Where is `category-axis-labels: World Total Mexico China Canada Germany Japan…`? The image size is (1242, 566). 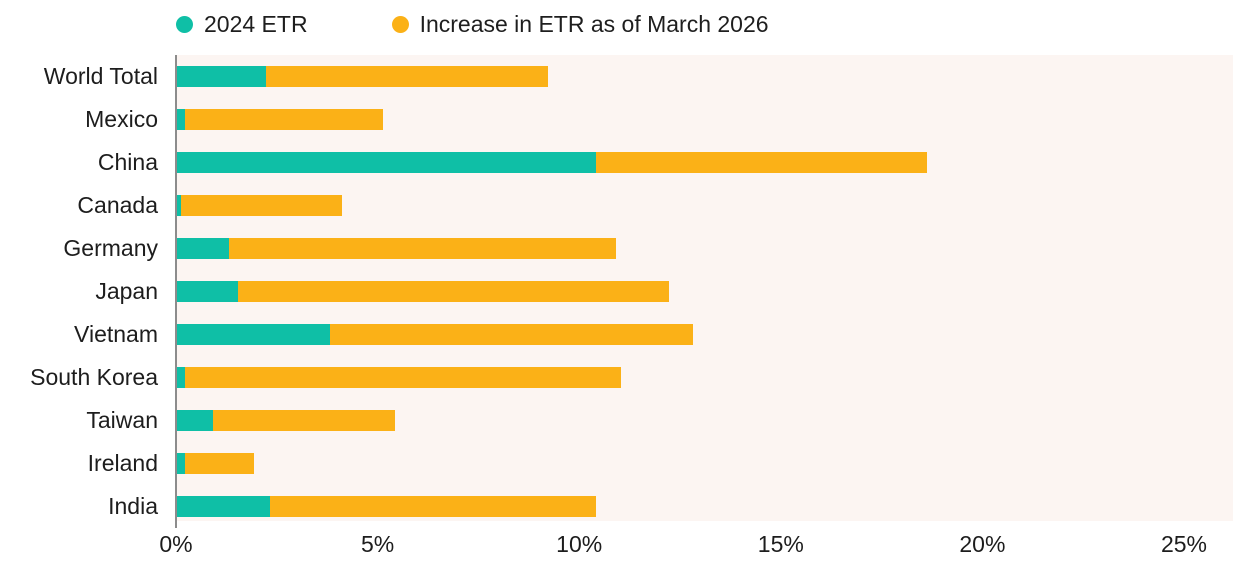
category-axis-labels: World Total Mexico China Canada Germany Japan… is located at coordinates (79, 291).